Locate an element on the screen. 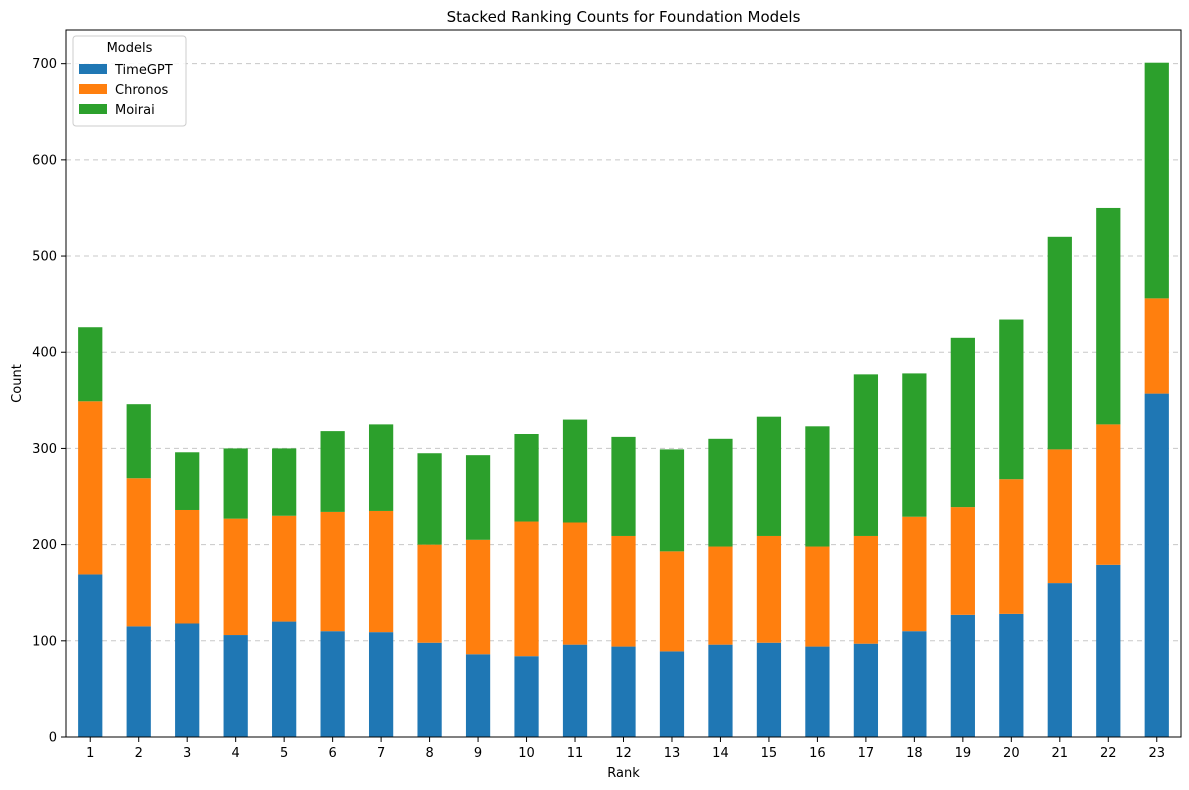  legend-label-moirai: Moirai is located at coordinates (135, 110).